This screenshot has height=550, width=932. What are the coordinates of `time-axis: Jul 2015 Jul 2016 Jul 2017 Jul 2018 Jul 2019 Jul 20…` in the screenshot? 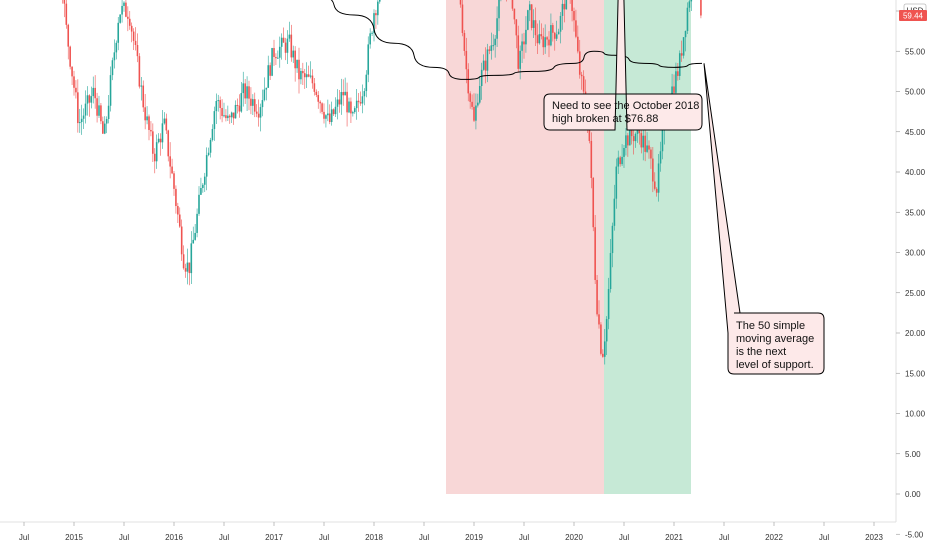 It's located at (451, 532).